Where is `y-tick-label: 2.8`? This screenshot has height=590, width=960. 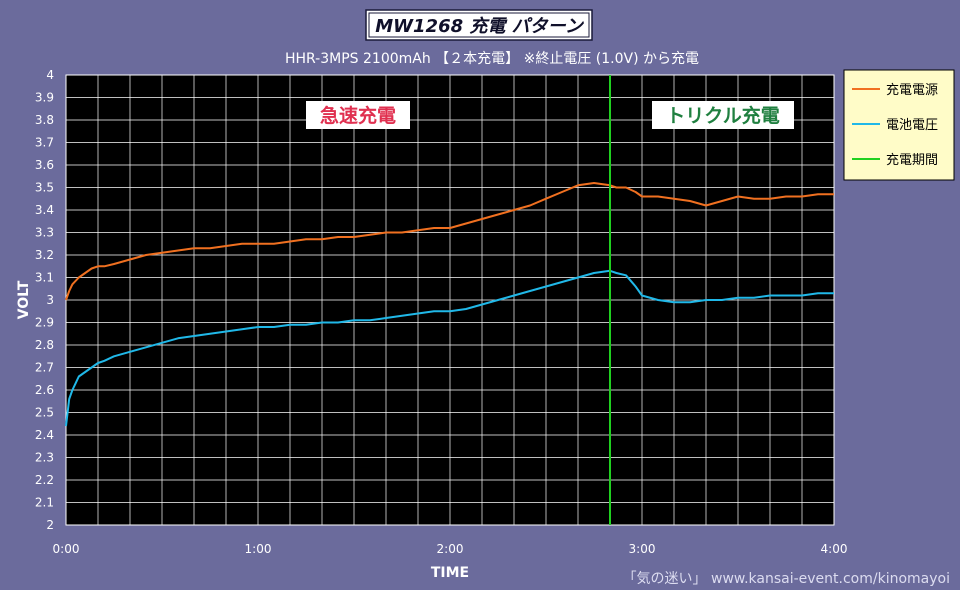 y-tick-label: 2.8 is located at coordinates (44, 345).